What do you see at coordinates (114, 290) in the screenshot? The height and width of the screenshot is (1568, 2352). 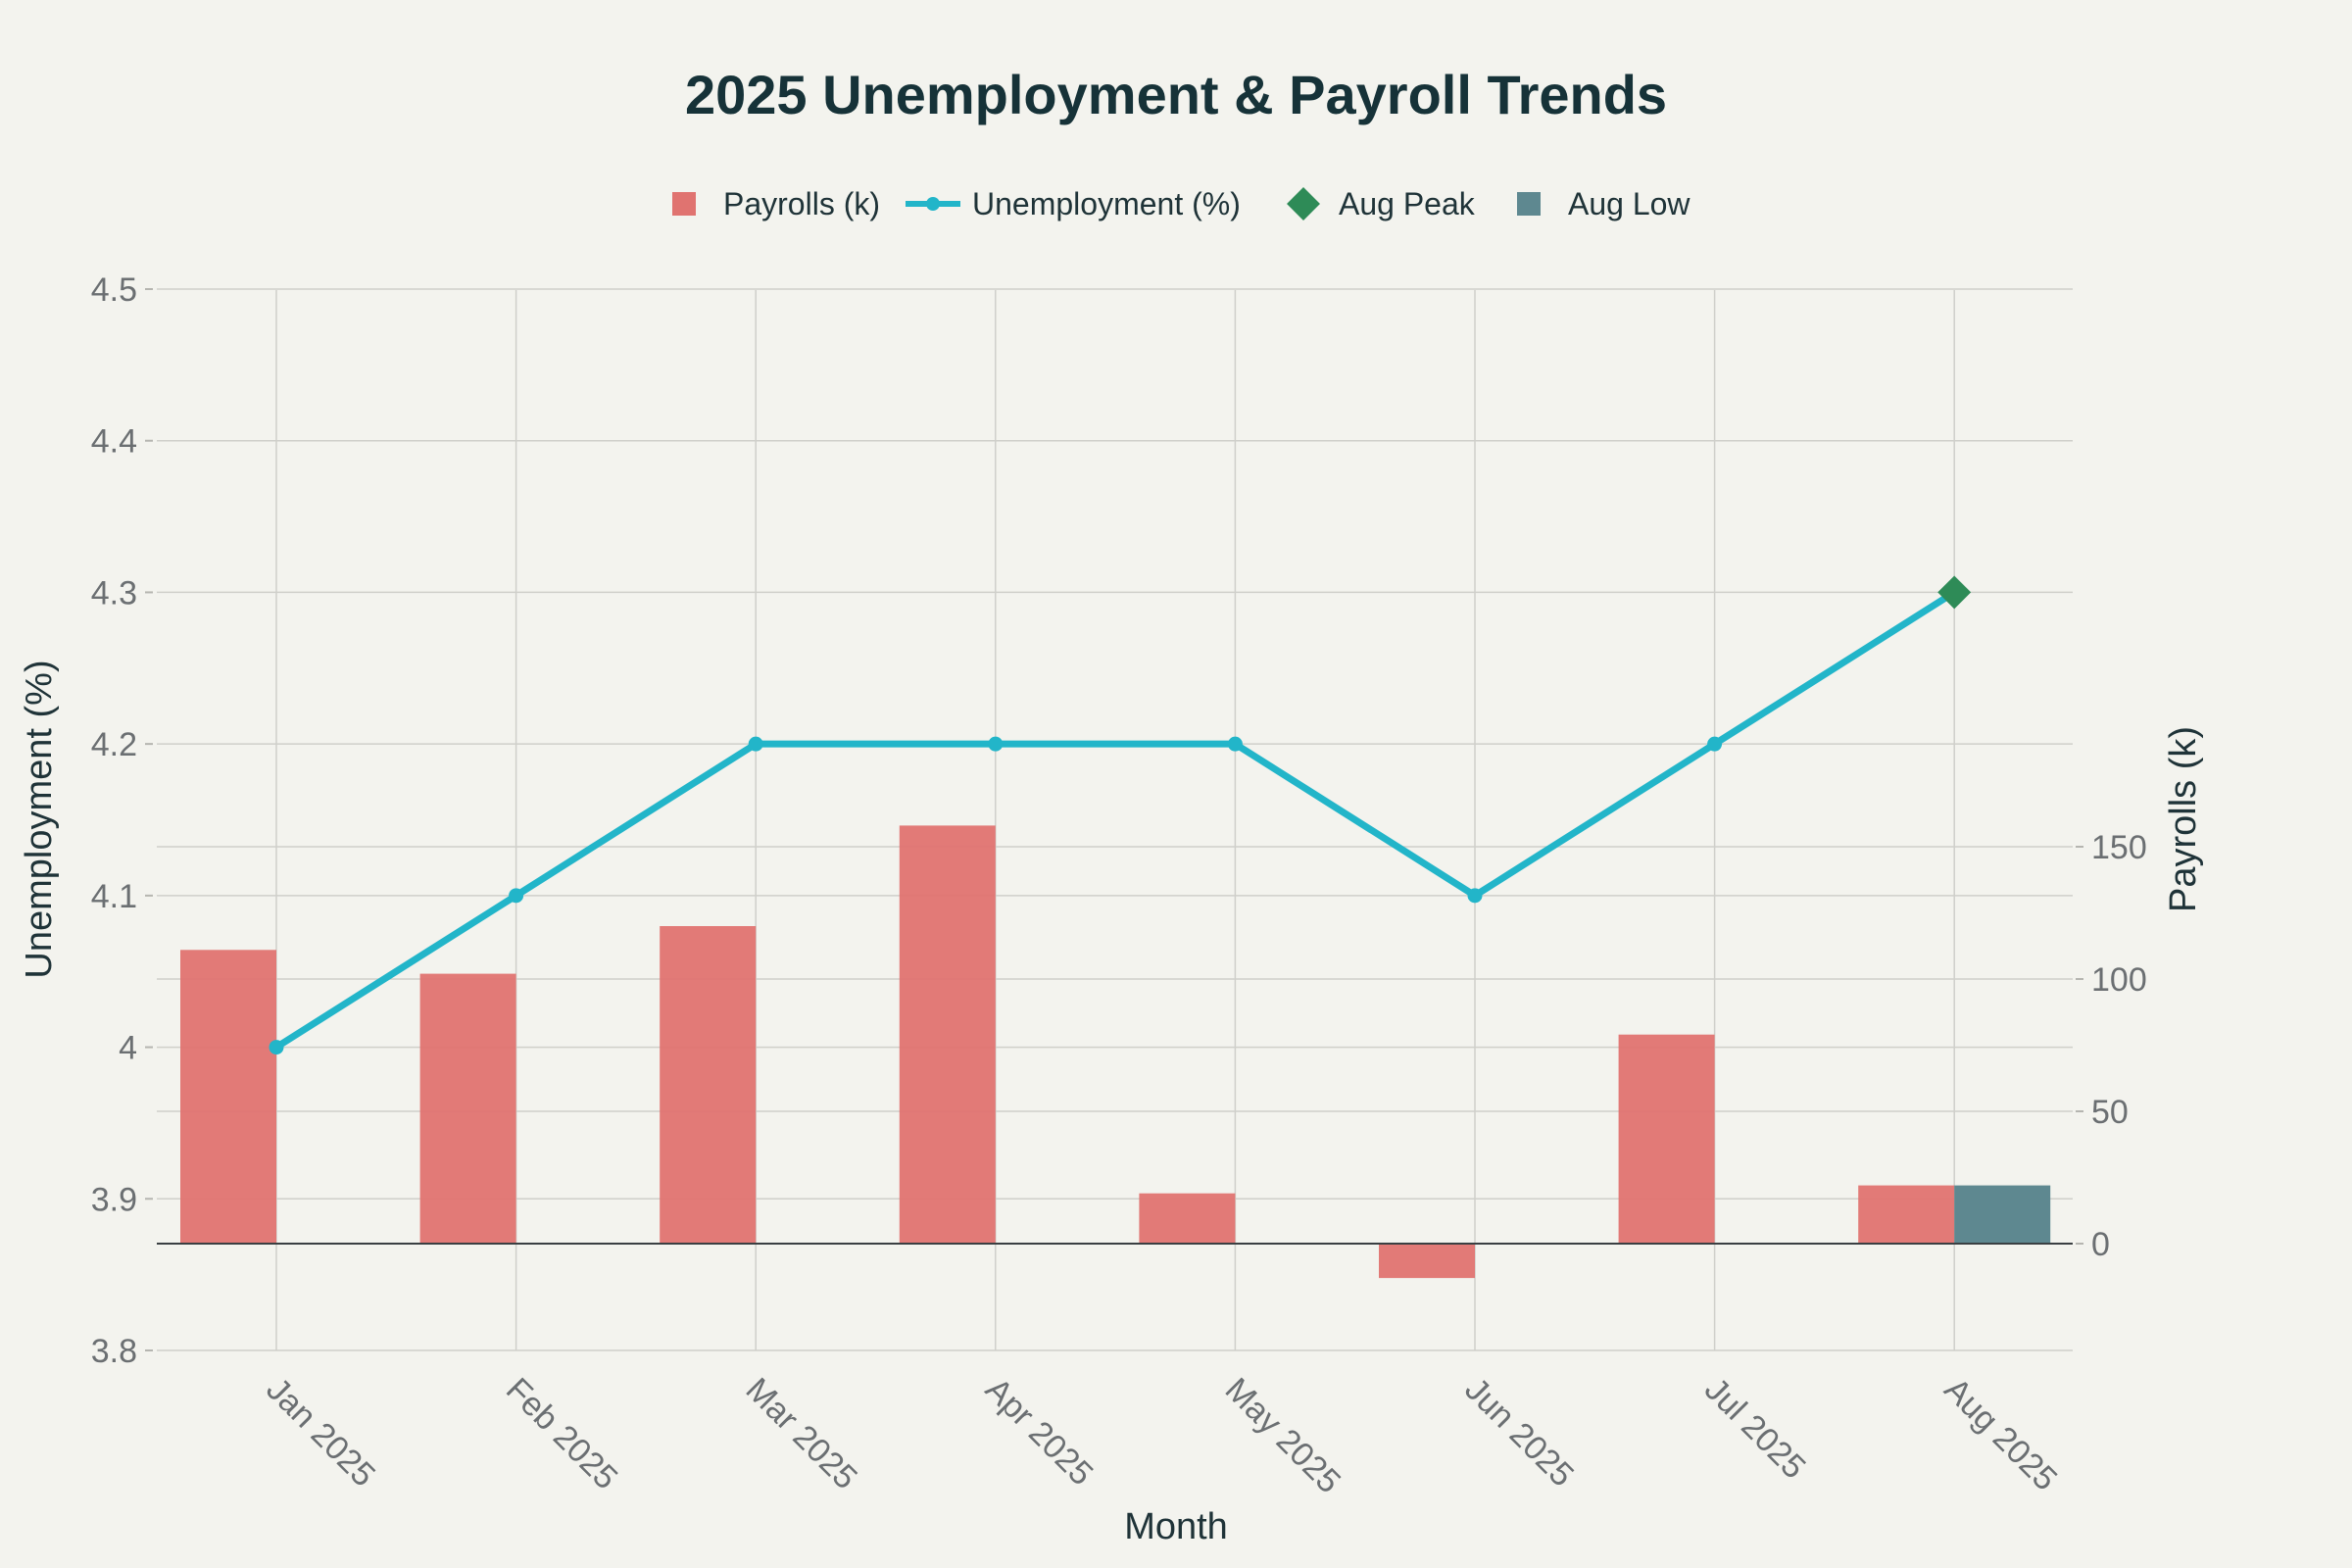 I see `left-tick-label: 4.5` at bounding box center [114, 290].